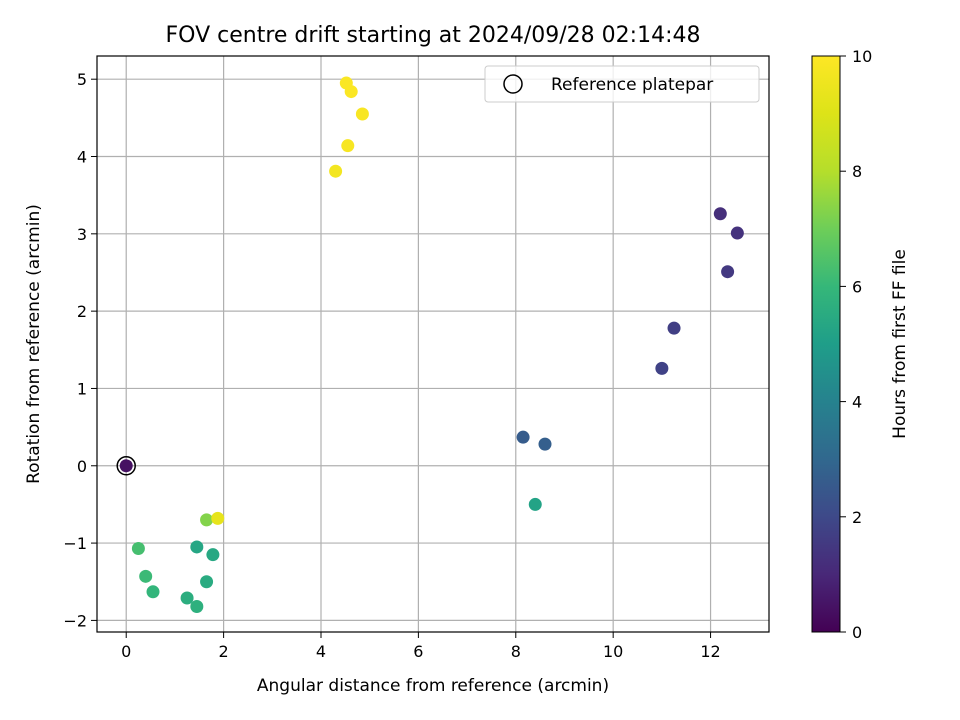  Describe the element at coordinates (321, 651) in the screenshot. I see `x-tick-label: 4` at that location.